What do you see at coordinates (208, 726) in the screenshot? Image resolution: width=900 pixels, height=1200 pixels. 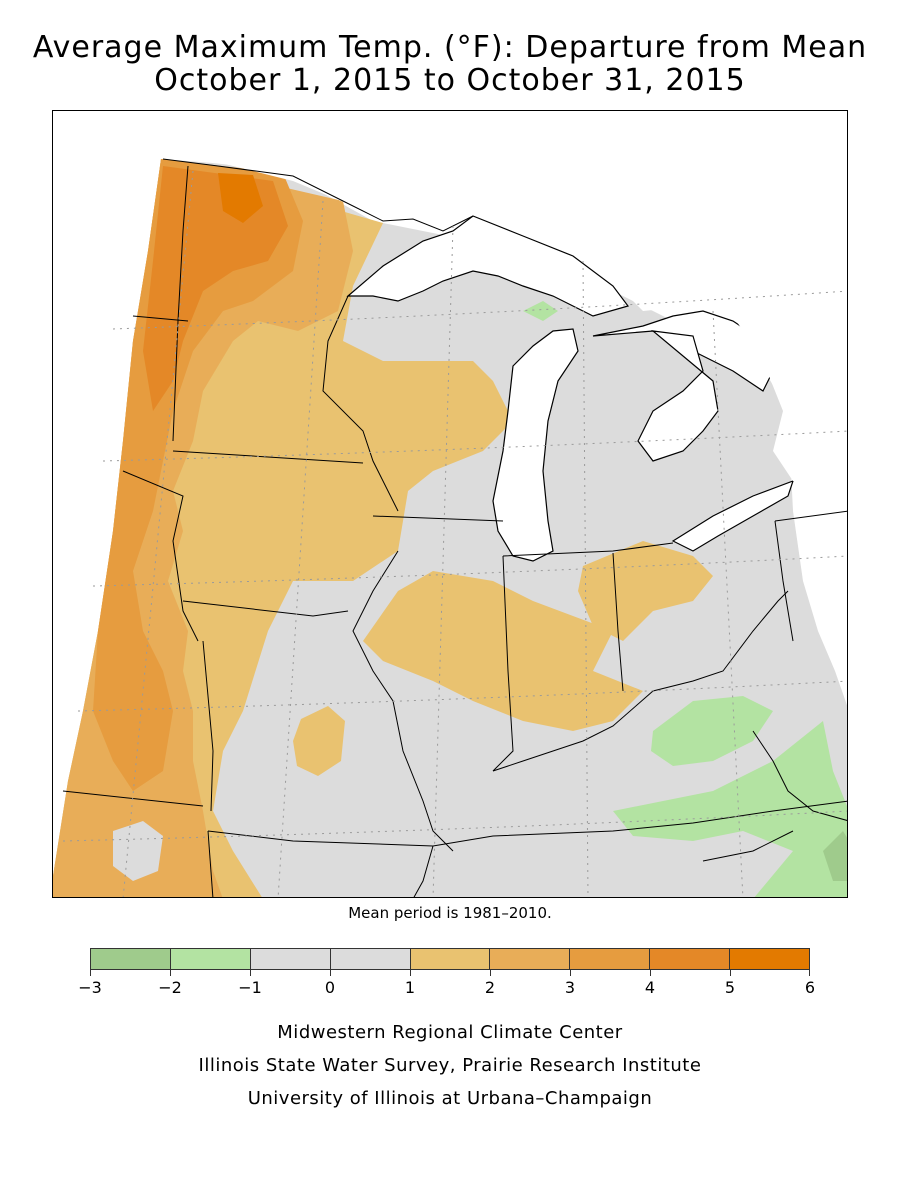 I see `border-ks-mo` at bounding box center [208, 726].